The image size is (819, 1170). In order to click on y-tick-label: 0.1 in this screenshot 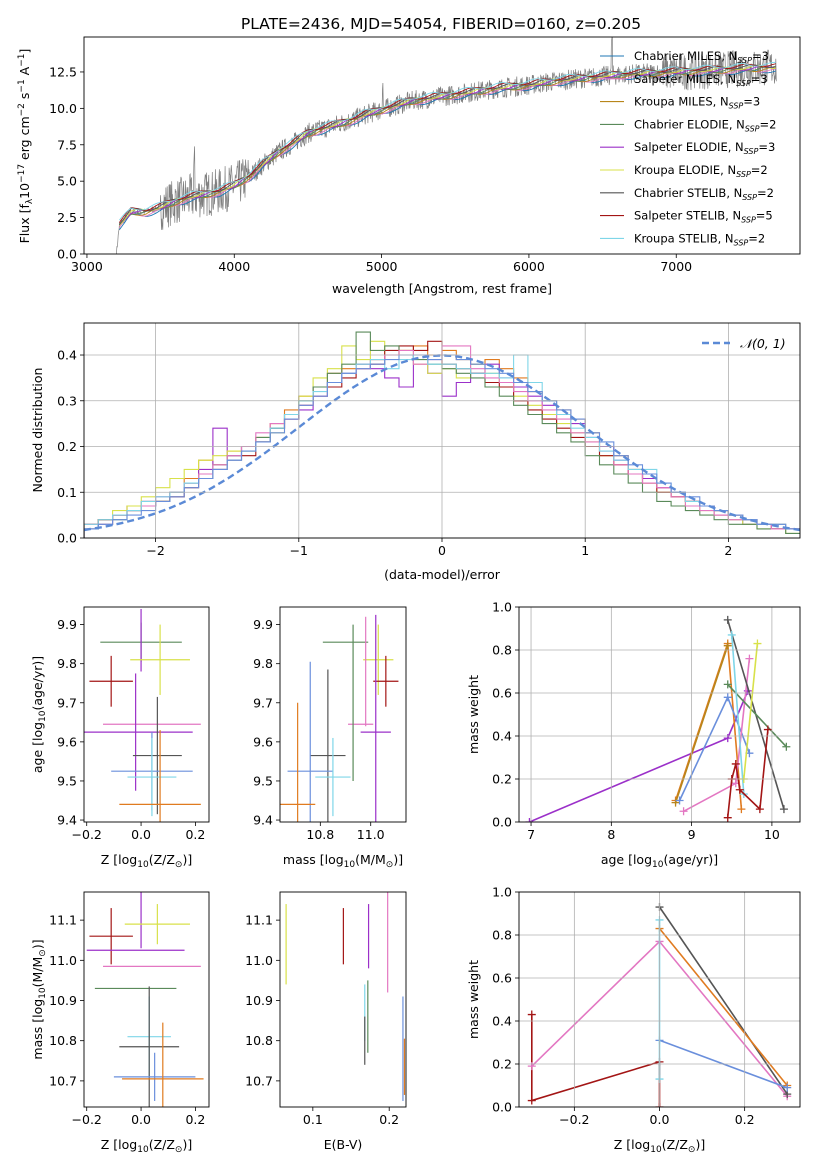, I will do `click(67, 492)`.